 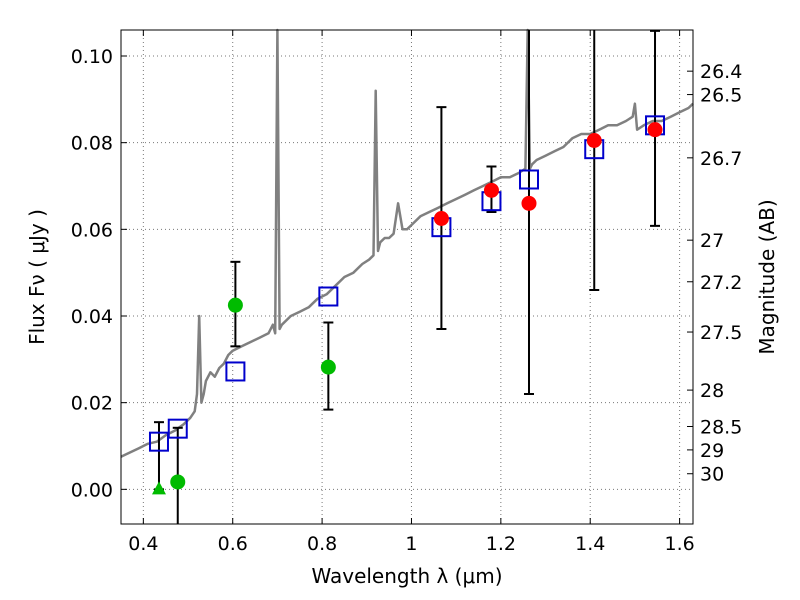 I want to click on y2-tick-label: 26.7, so click(x=721, y=159).